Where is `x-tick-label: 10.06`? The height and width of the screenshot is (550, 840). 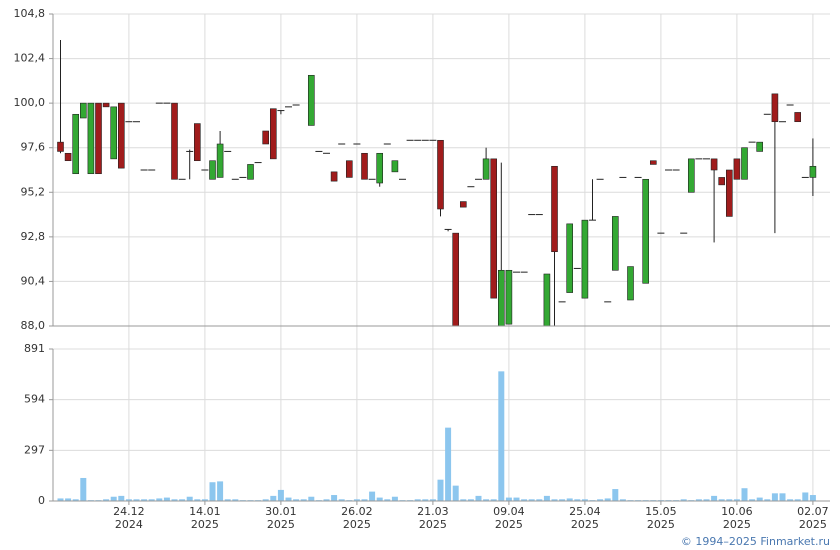
x-tick-label: 10.06 is located at coordinates (737, 511).